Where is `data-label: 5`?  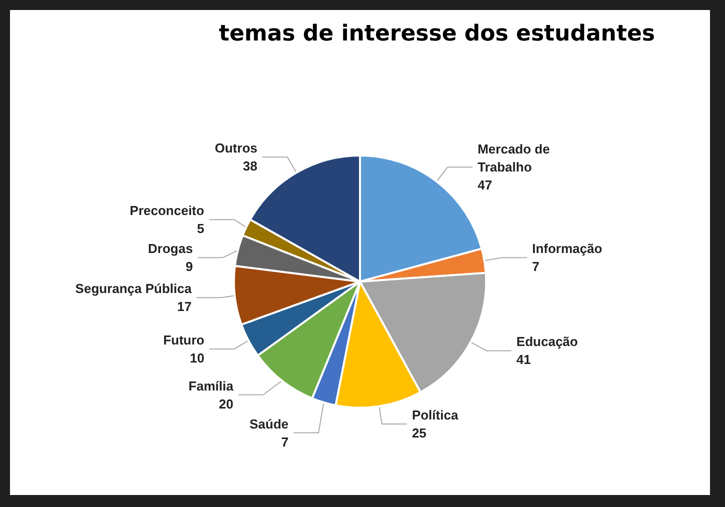
data-label: 5 is located at coordinates (200, 228).